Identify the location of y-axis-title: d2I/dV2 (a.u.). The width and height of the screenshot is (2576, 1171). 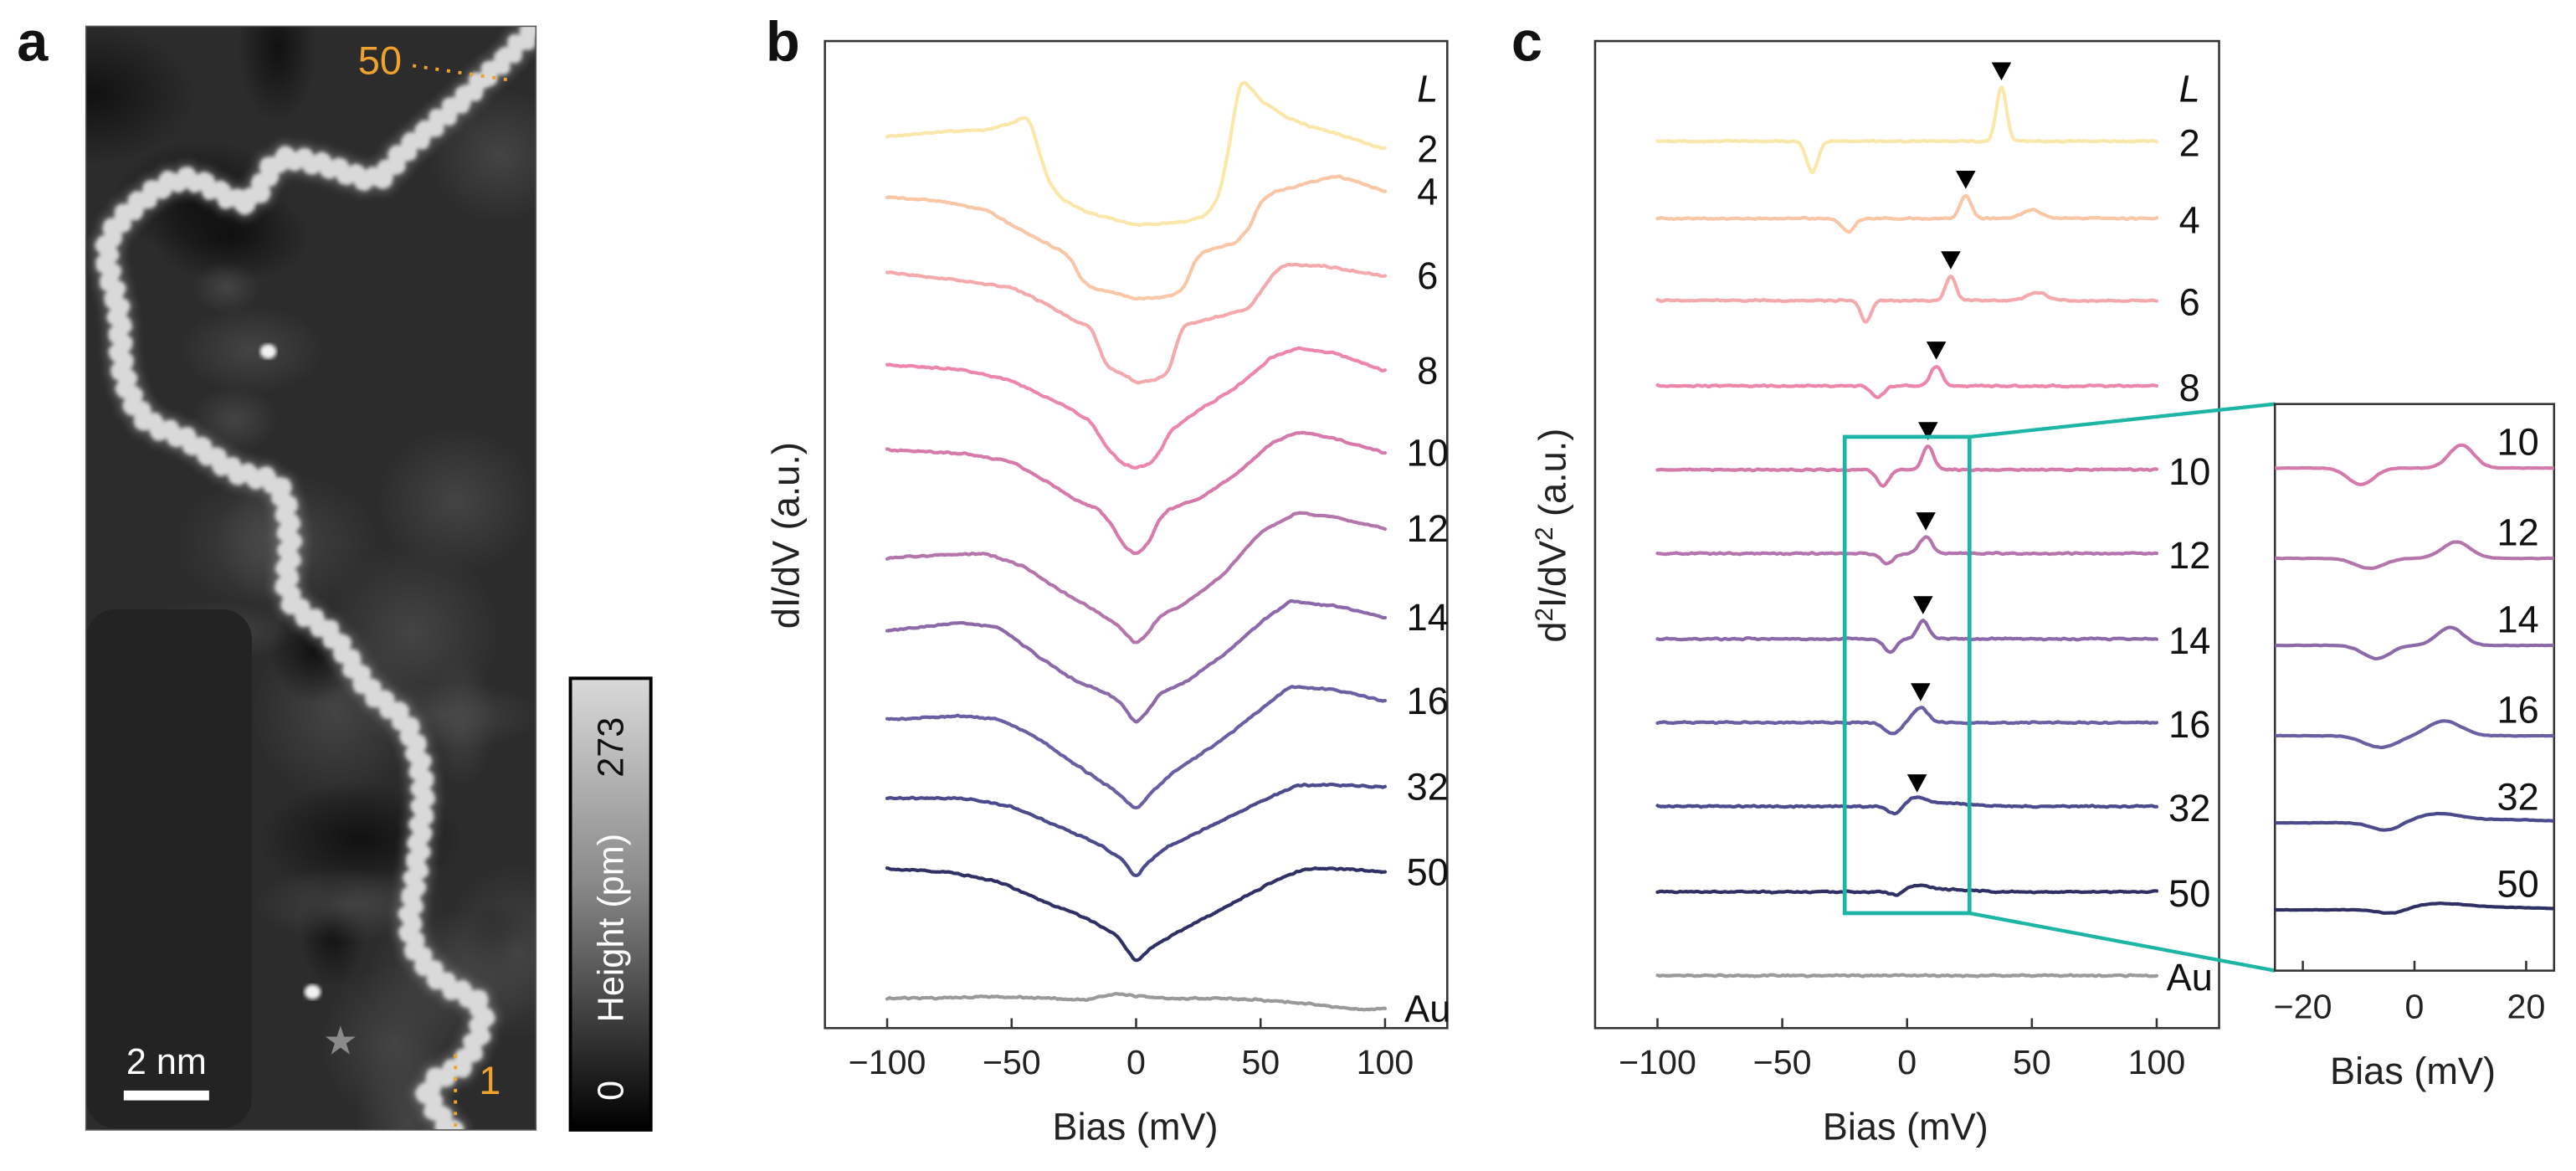
(1552, 536).